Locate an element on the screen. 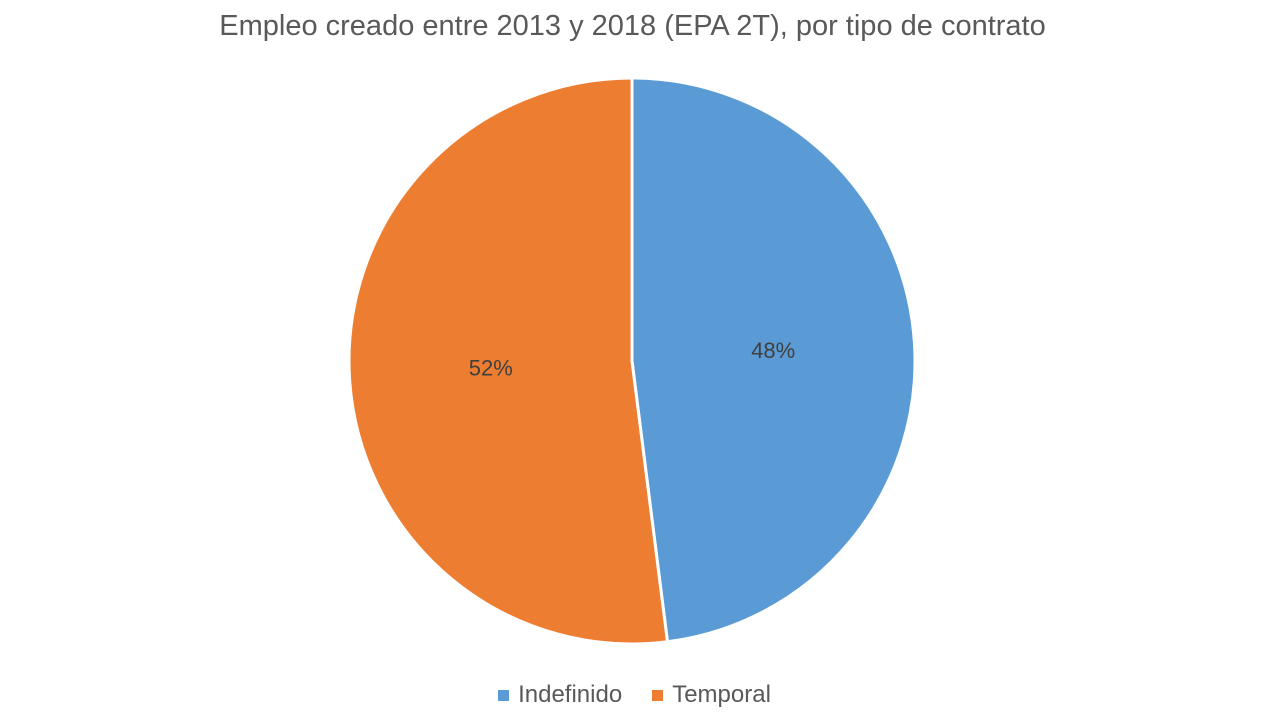  legend-label-indefinido: Indefinido is located at coordinates (570, 694).